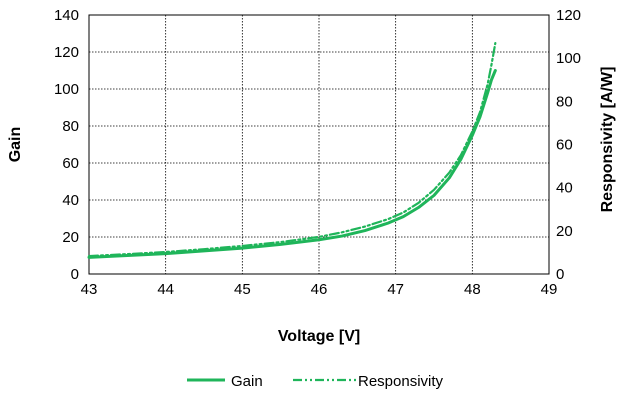 The height and width of the screenshot is (394, 624). I want to click on y2-tick-label: 100, so click(568, 58).